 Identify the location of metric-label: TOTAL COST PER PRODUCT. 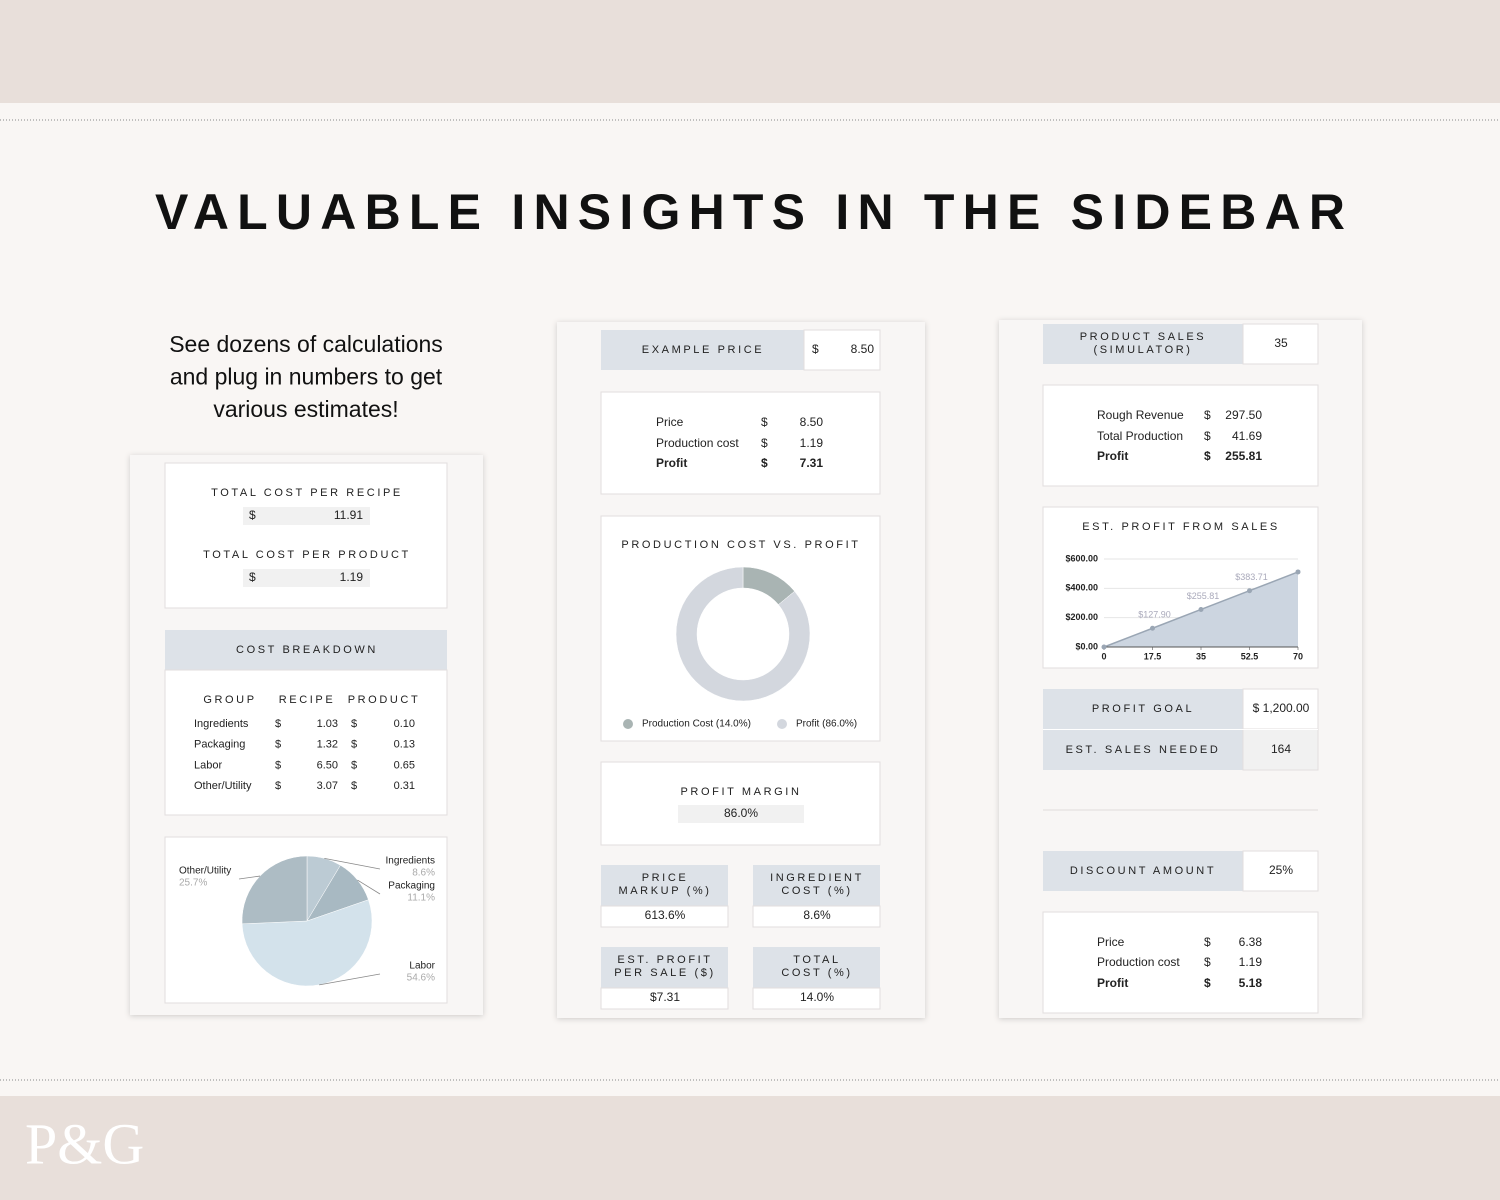
(307, 555).